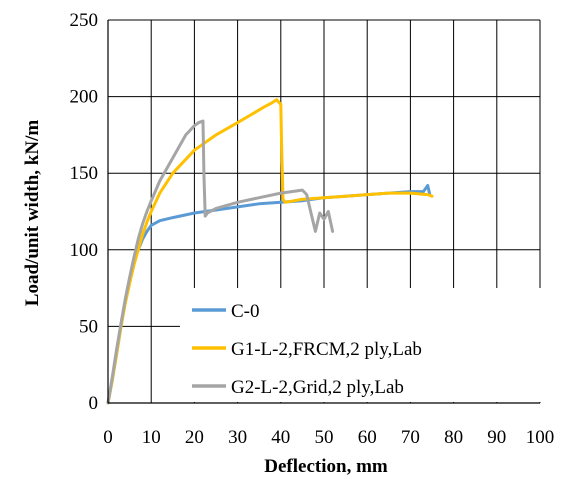 The width and height of the screenshot is (569, 480). Describe the element at coordinates (540, 437) in the screenshot. I see `x-tick-label: 100` at that location.